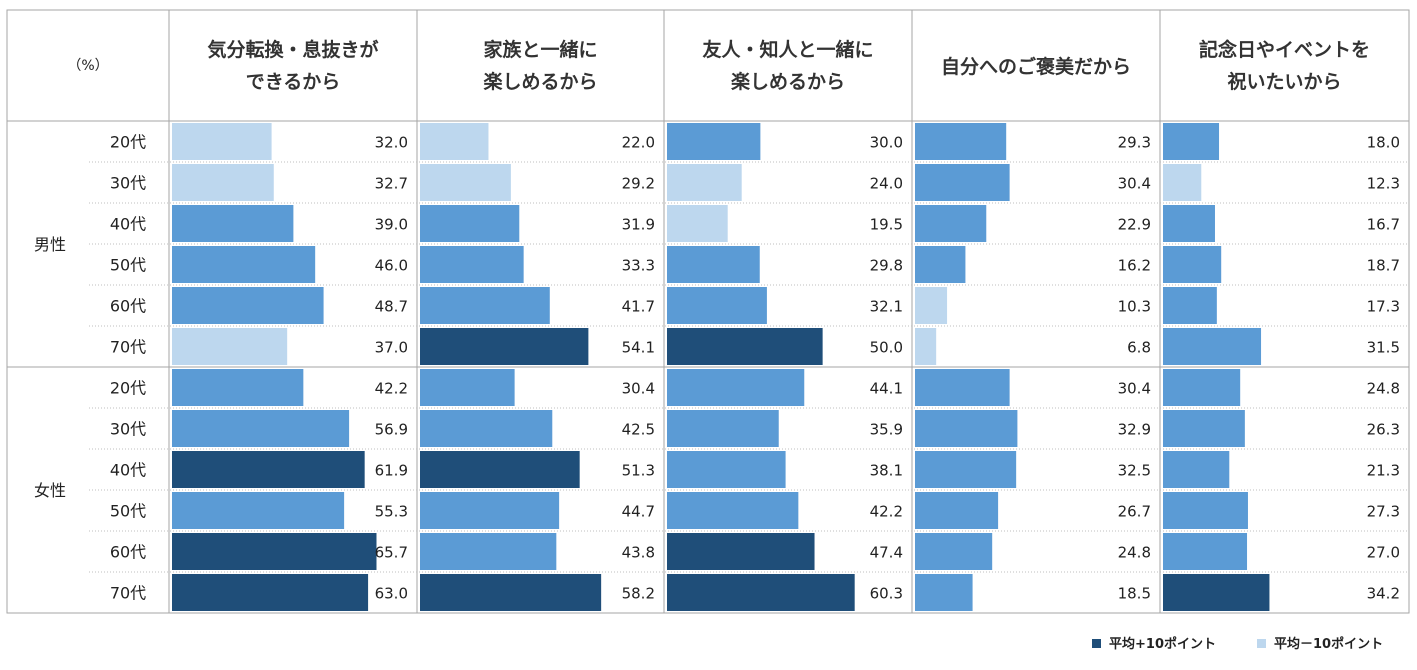 The height and width of the screenshot is (670, 1417). What do you see at coordinates (1134, 430) in the screenshot?
I see `value-label: 32.9` at bounding box center [1134, 430].